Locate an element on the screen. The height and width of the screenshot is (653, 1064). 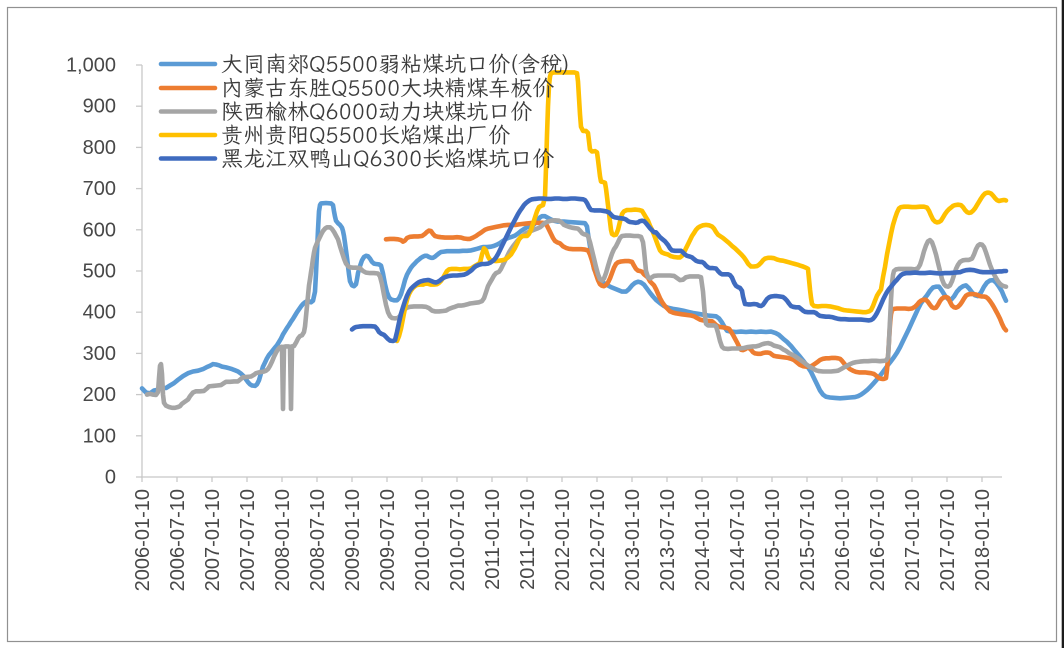
svg-text: 2007-07-10 is located at coordinates (248, 540).